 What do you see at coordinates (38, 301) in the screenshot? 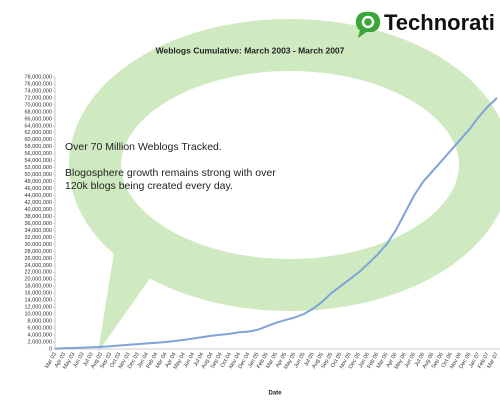
I see `y-tick-label: 14,000,000` at bounding box center [38, 301].